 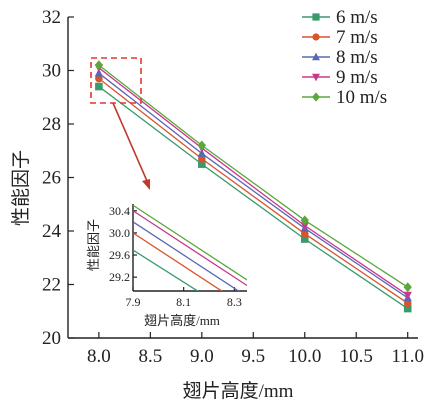 What do you see at coordinates (182, 320) in the screenshot?
I see `inset-x-axis-label: 翅片高度/mm` at bounding box center [182, 320].